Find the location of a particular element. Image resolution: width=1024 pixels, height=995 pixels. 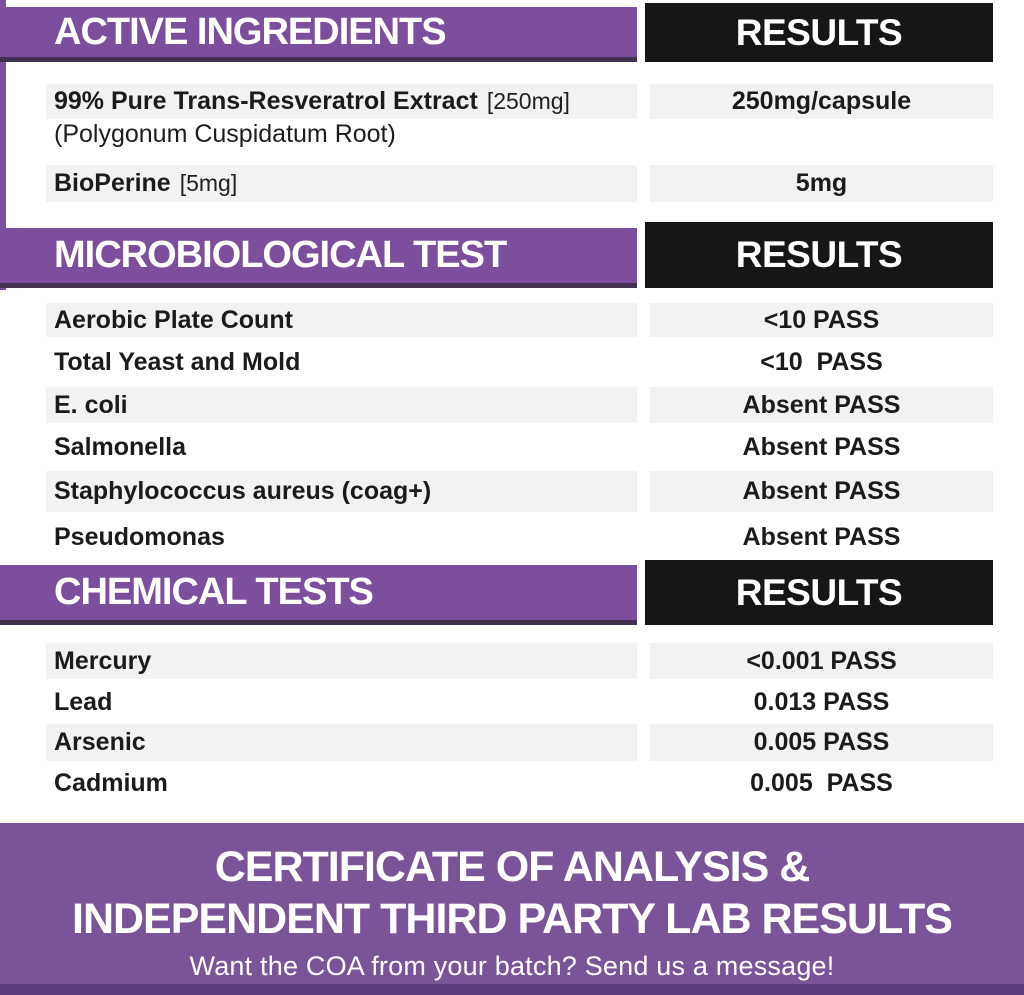

table-row-test-name: Arsenic is located at coordinates (341, 742).